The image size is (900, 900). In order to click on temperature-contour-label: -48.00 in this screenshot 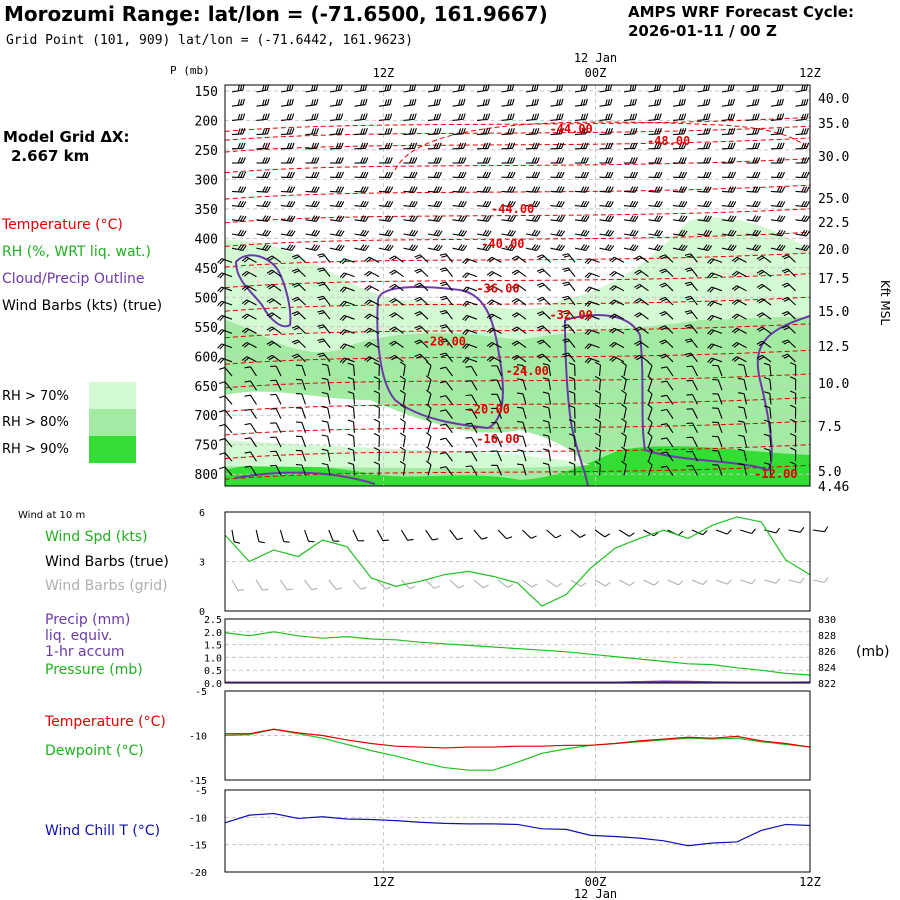, I will do `click(668, 141)`.